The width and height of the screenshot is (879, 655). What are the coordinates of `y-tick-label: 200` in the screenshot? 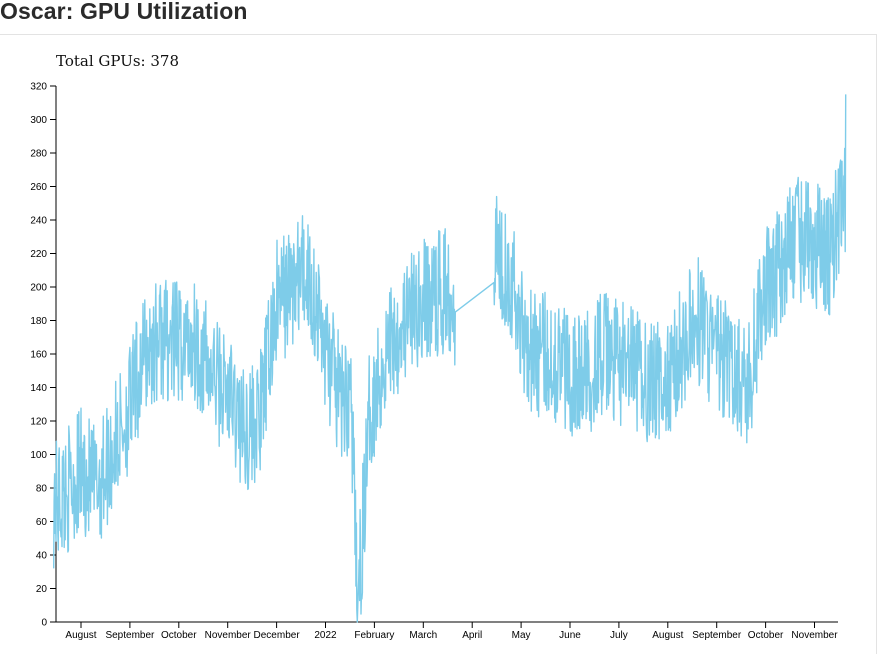 It's located at (38, 288).